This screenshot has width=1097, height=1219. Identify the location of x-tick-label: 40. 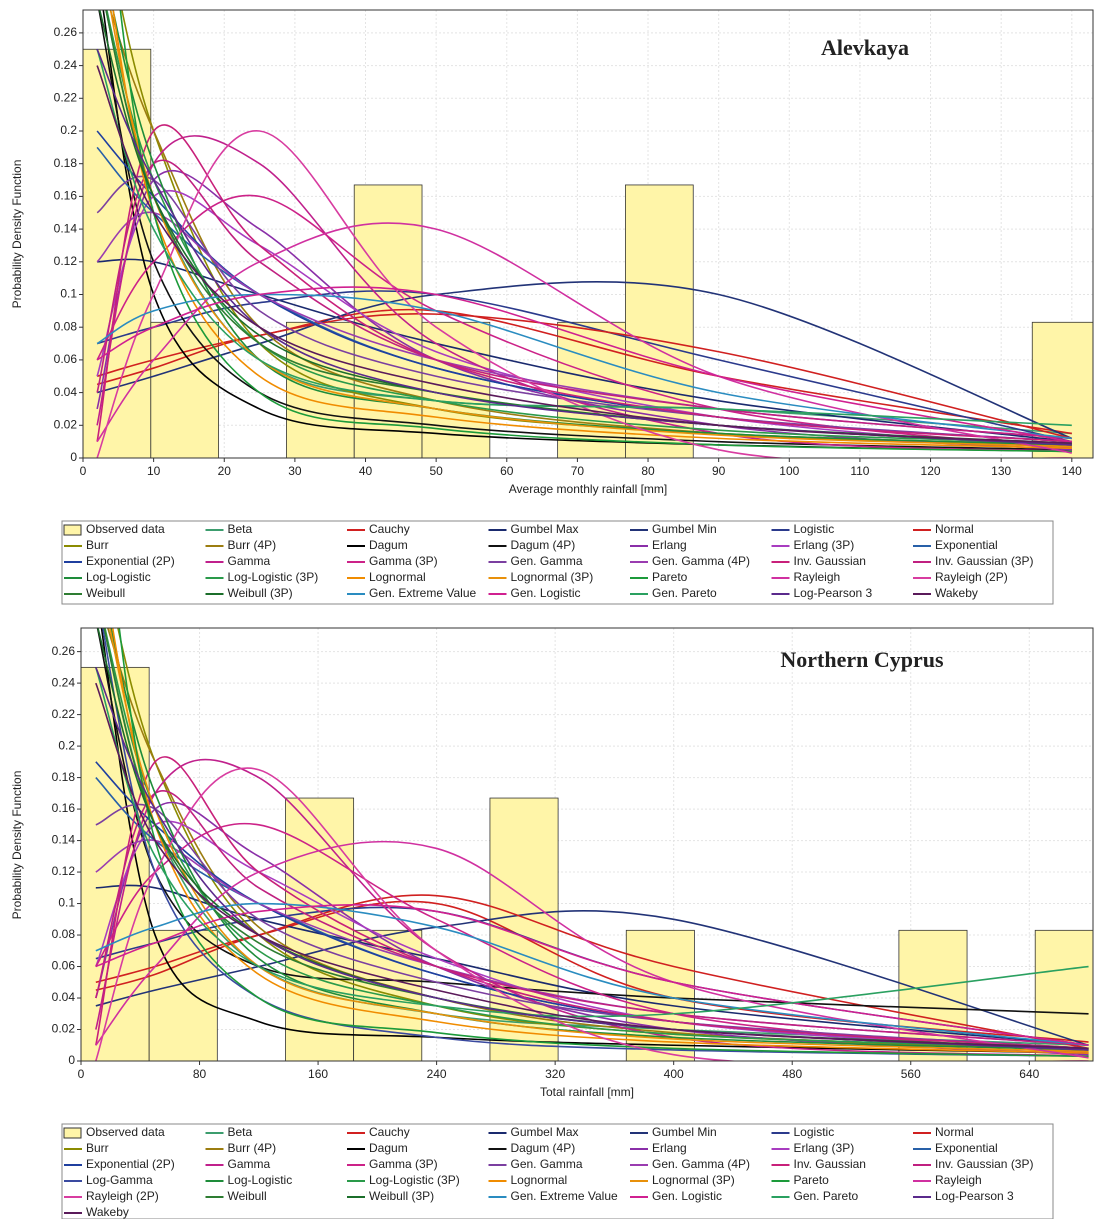
(366, 471).